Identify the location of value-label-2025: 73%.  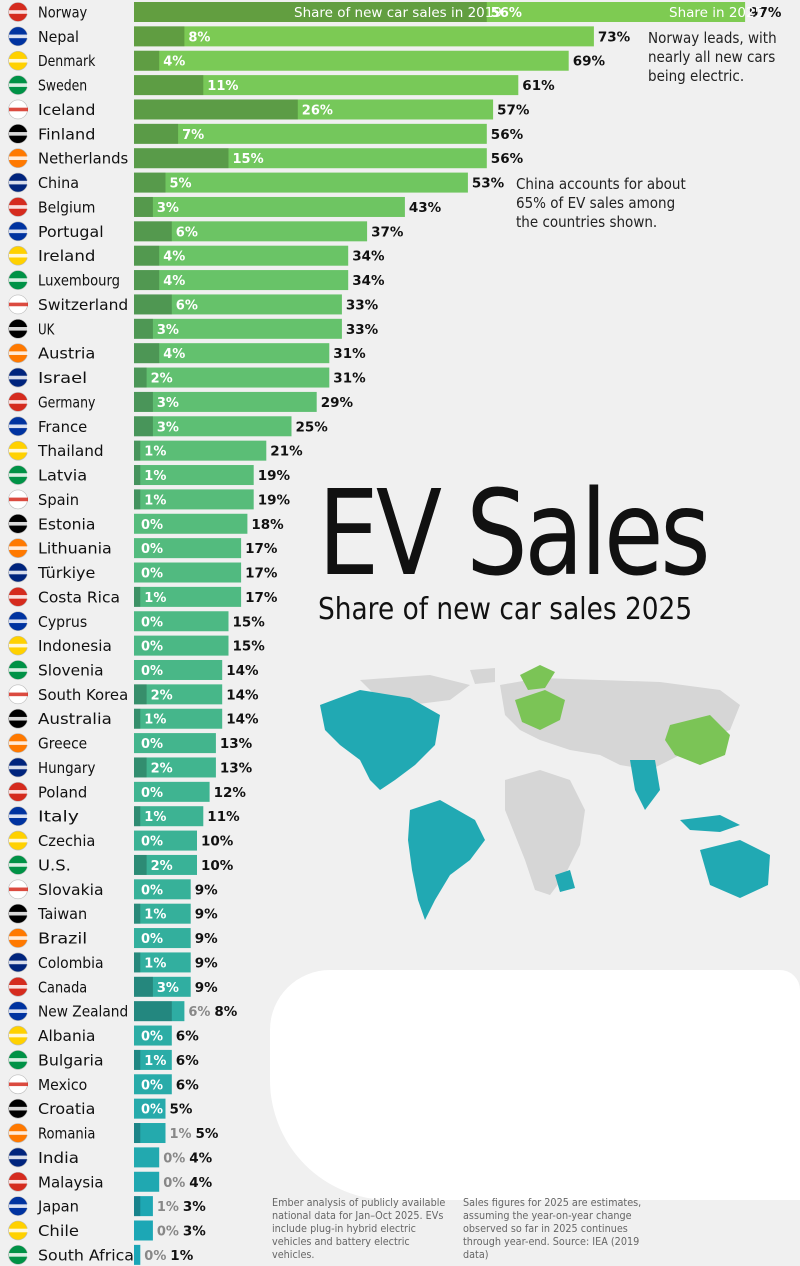
(614, 37).